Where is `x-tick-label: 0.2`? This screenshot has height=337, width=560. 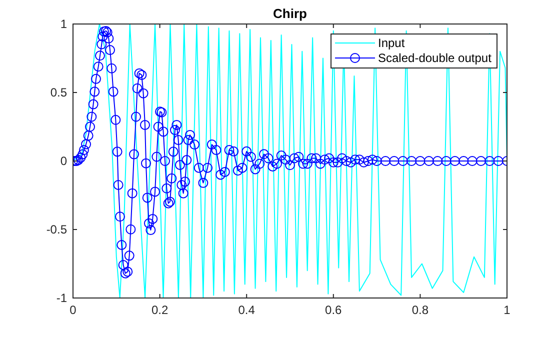 x-tick-label: 0.2 is located at coordinates (159, 310).